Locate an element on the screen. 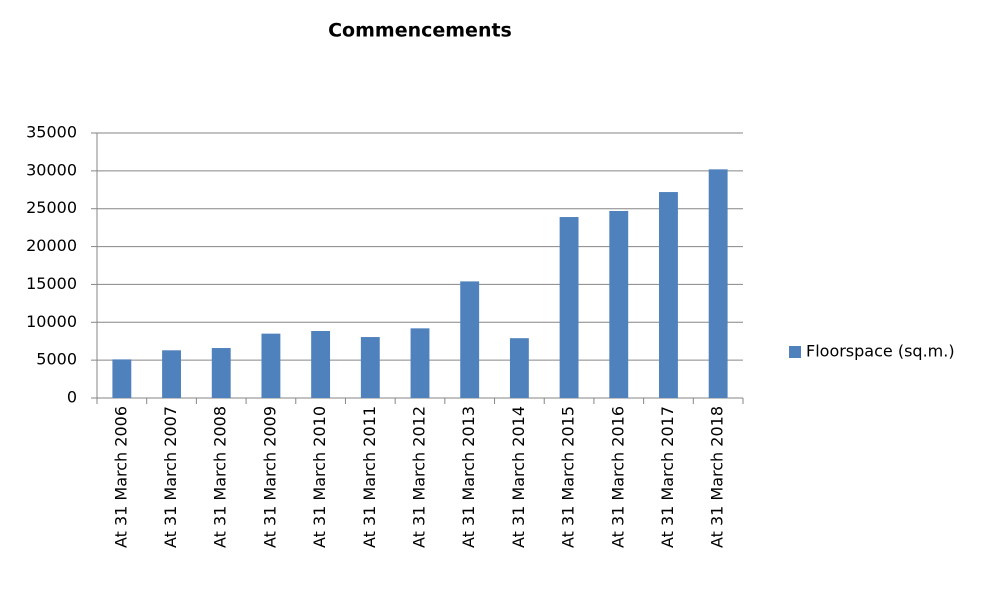 The image size is (996, 608). legend-swatch is located at coordinates (795, 352).